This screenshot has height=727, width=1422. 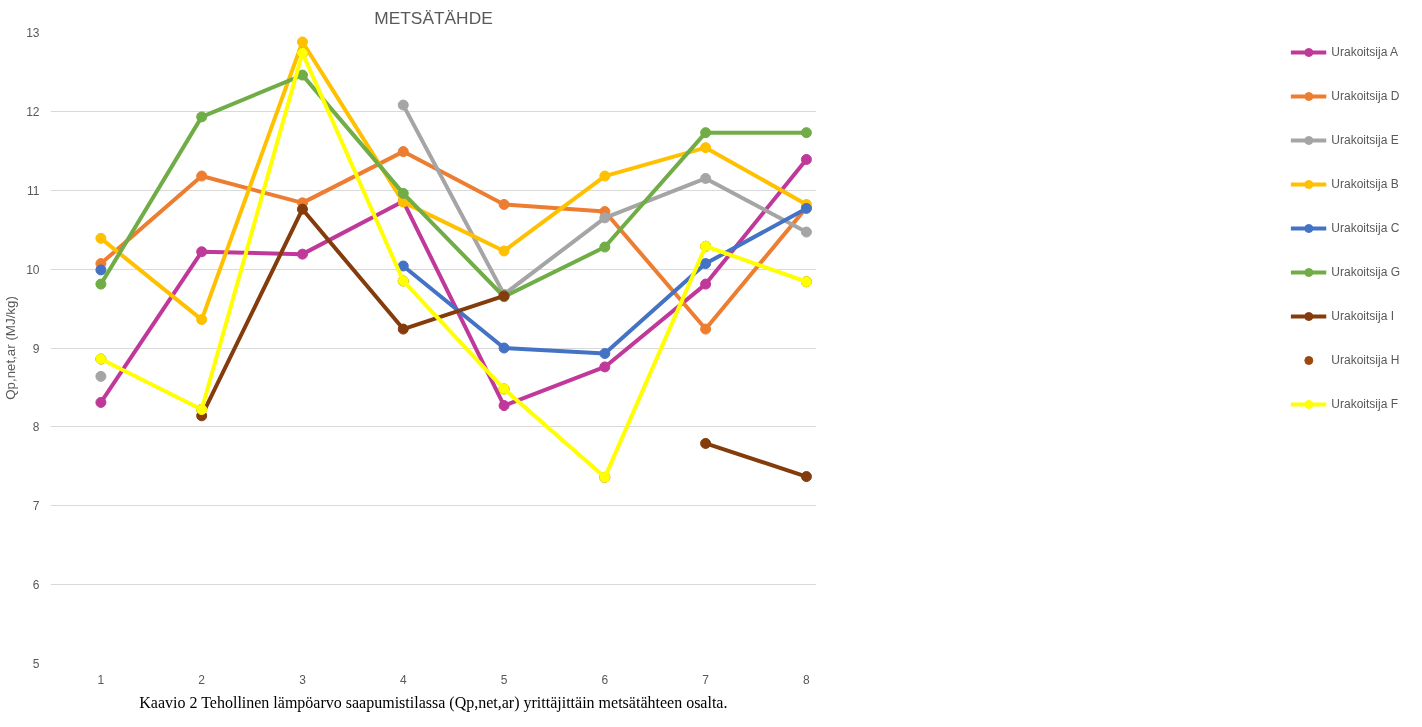 What do you see at coordinates (33, 190) in the screenshot?
I see `y-tick-label: 11` at bounding box center [33, 190].